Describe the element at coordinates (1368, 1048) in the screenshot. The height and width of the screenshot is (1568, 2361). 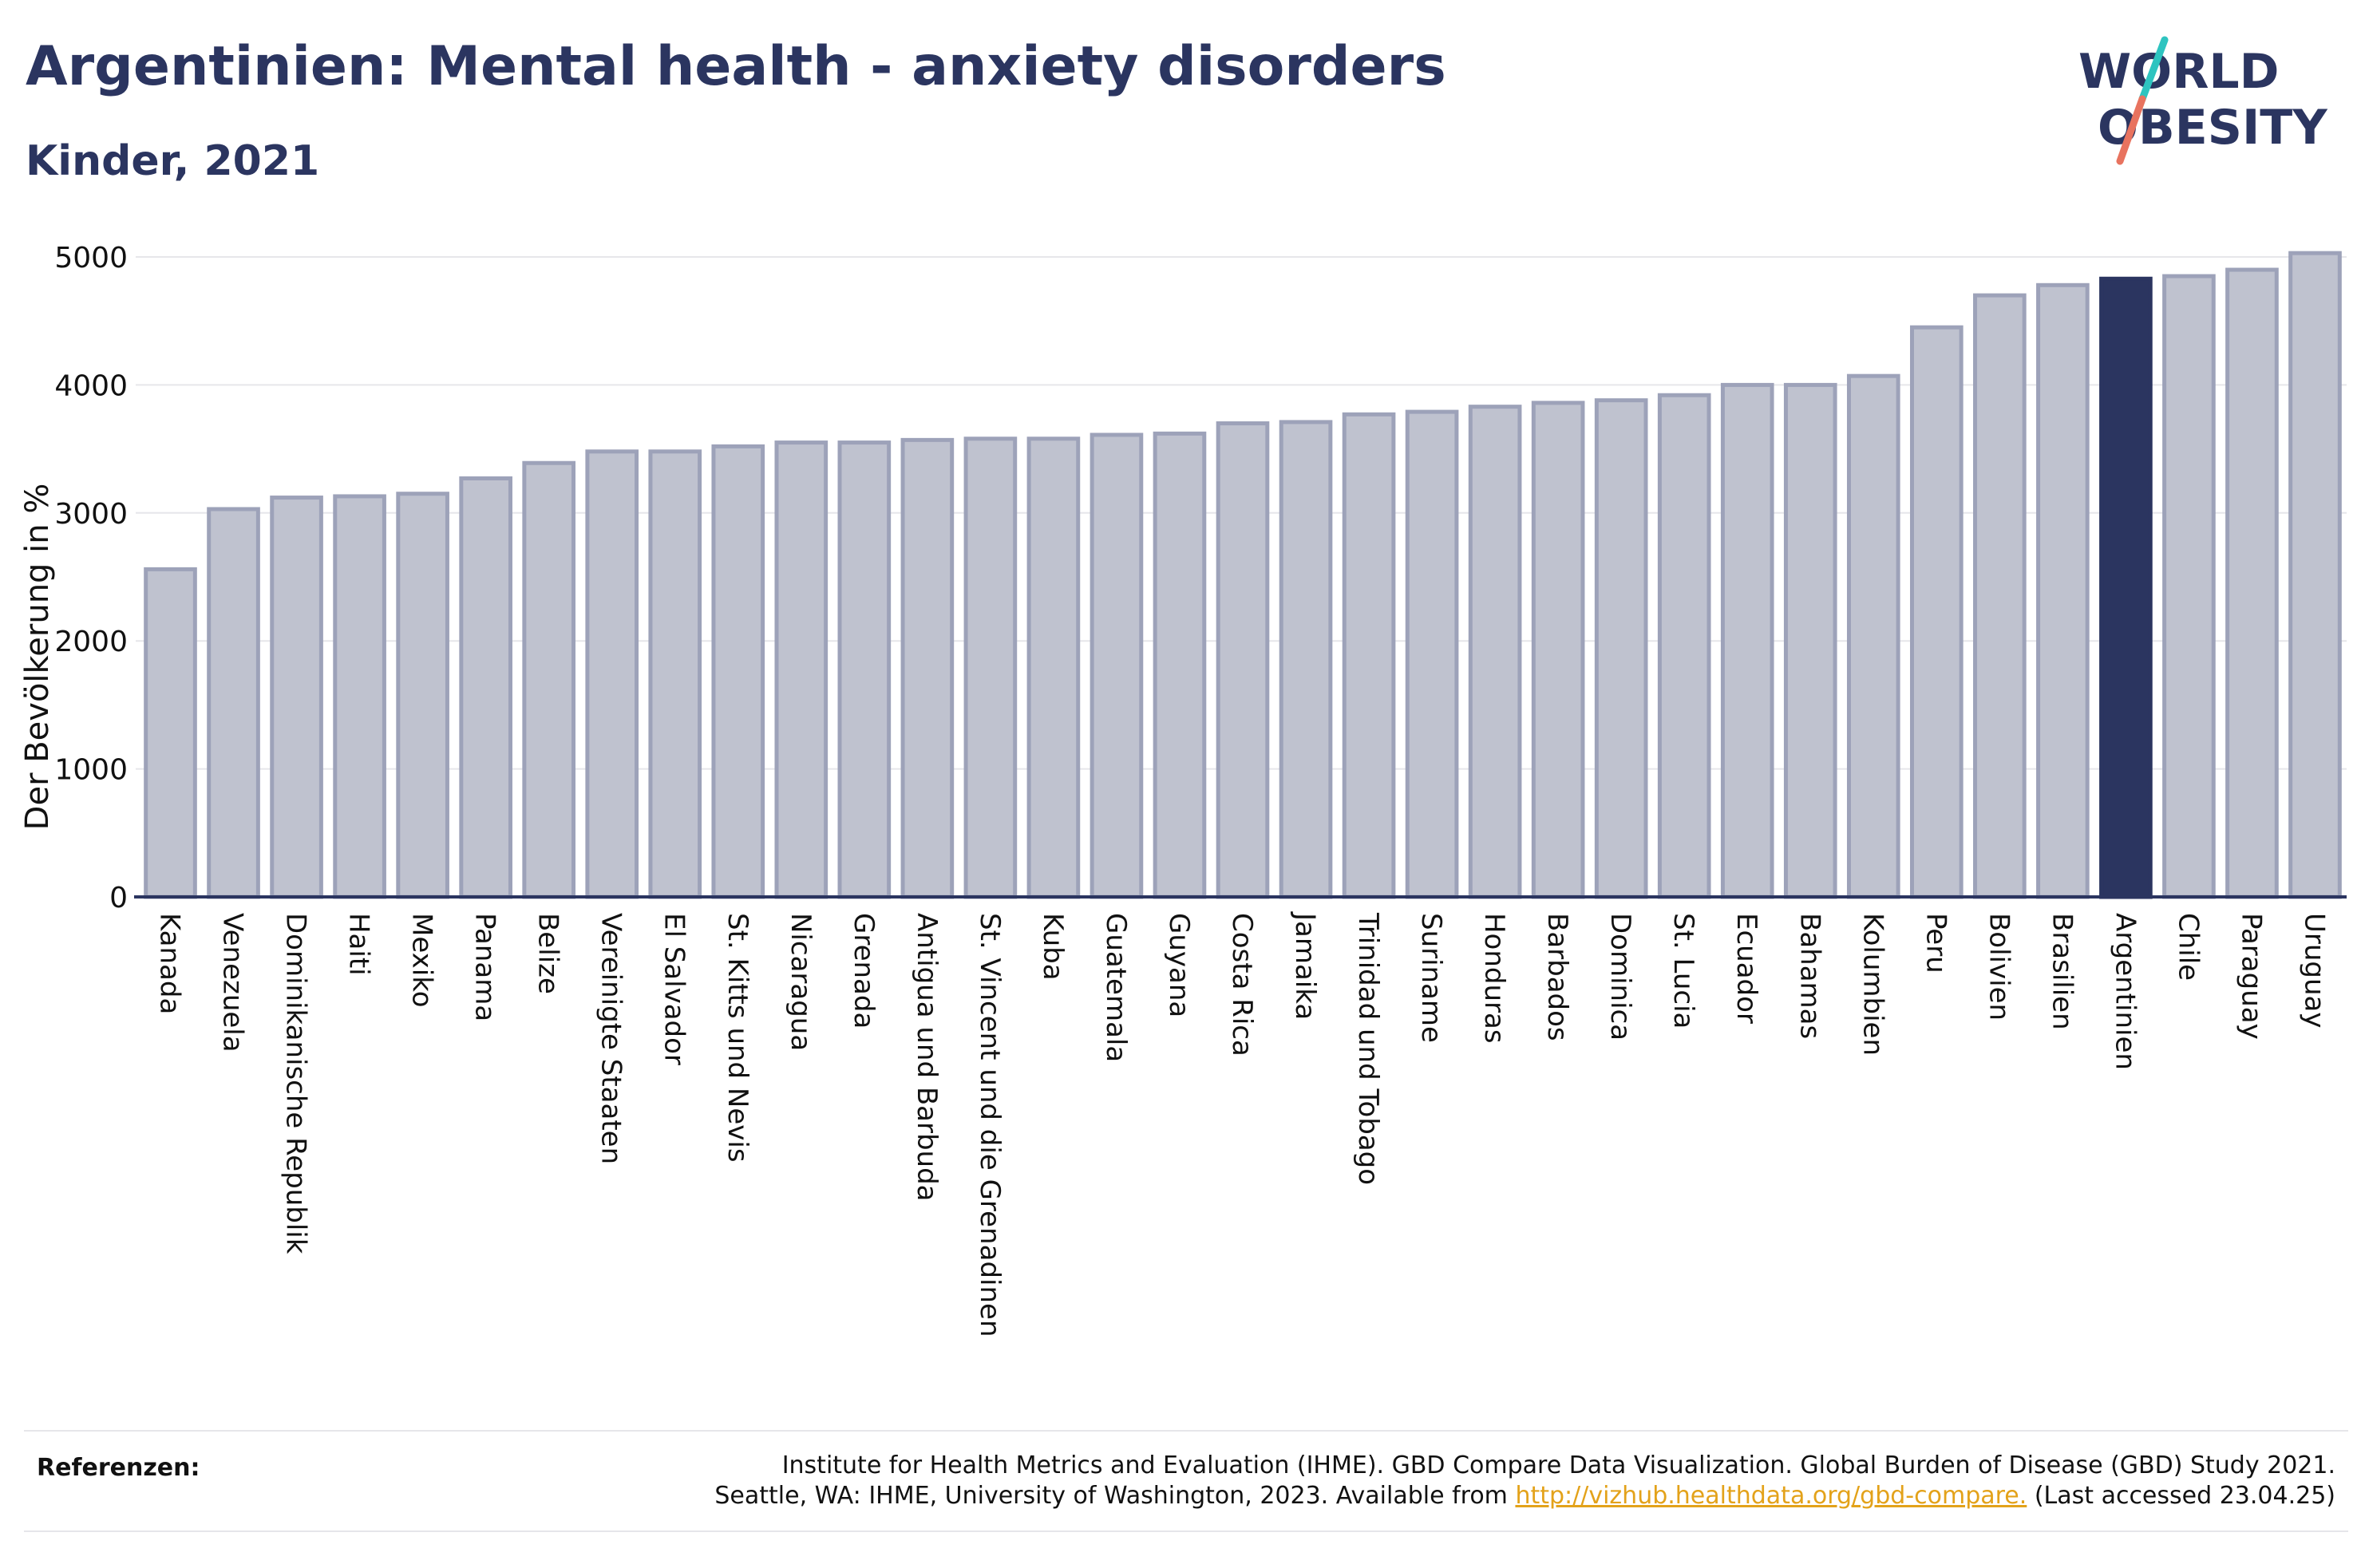
I see `x-tick-label: Trinidad und Tobago` at that location.